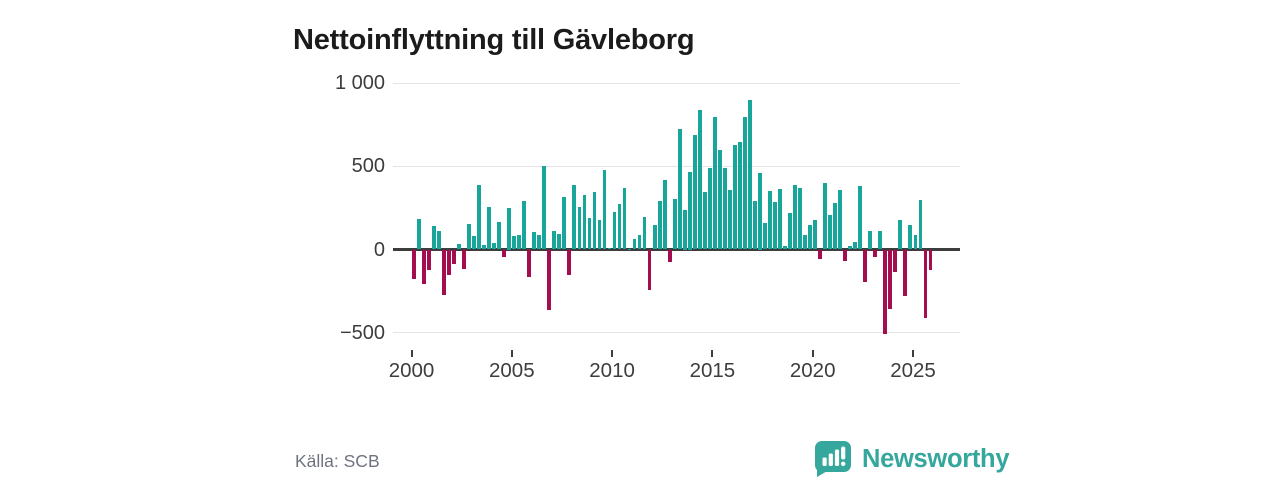  I want to click on bar-2008-q3, so click(584, 222).